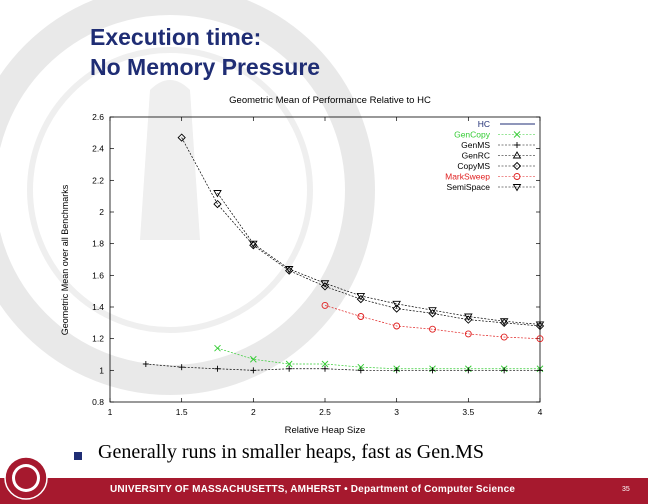 This screenshot has height=504, width=648. I want to click on series-genms, so click(342, 367).